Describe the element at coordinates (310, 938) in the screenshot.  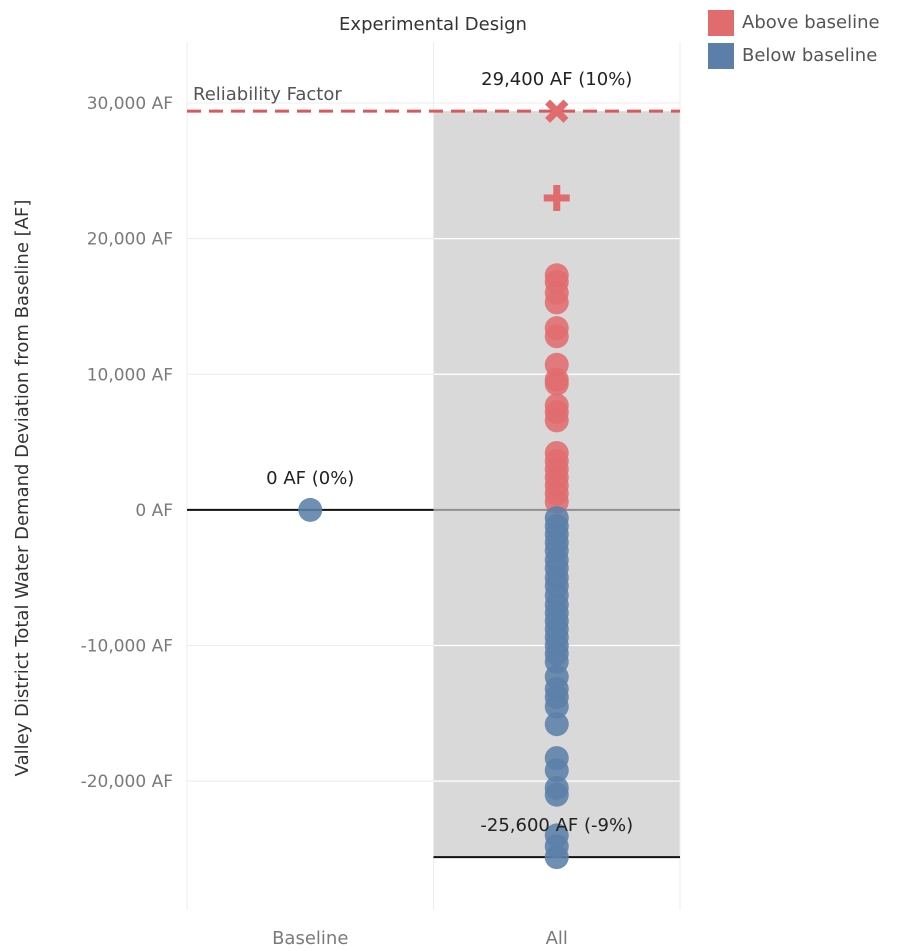
I see `x-category-label: Baseline` at that location.